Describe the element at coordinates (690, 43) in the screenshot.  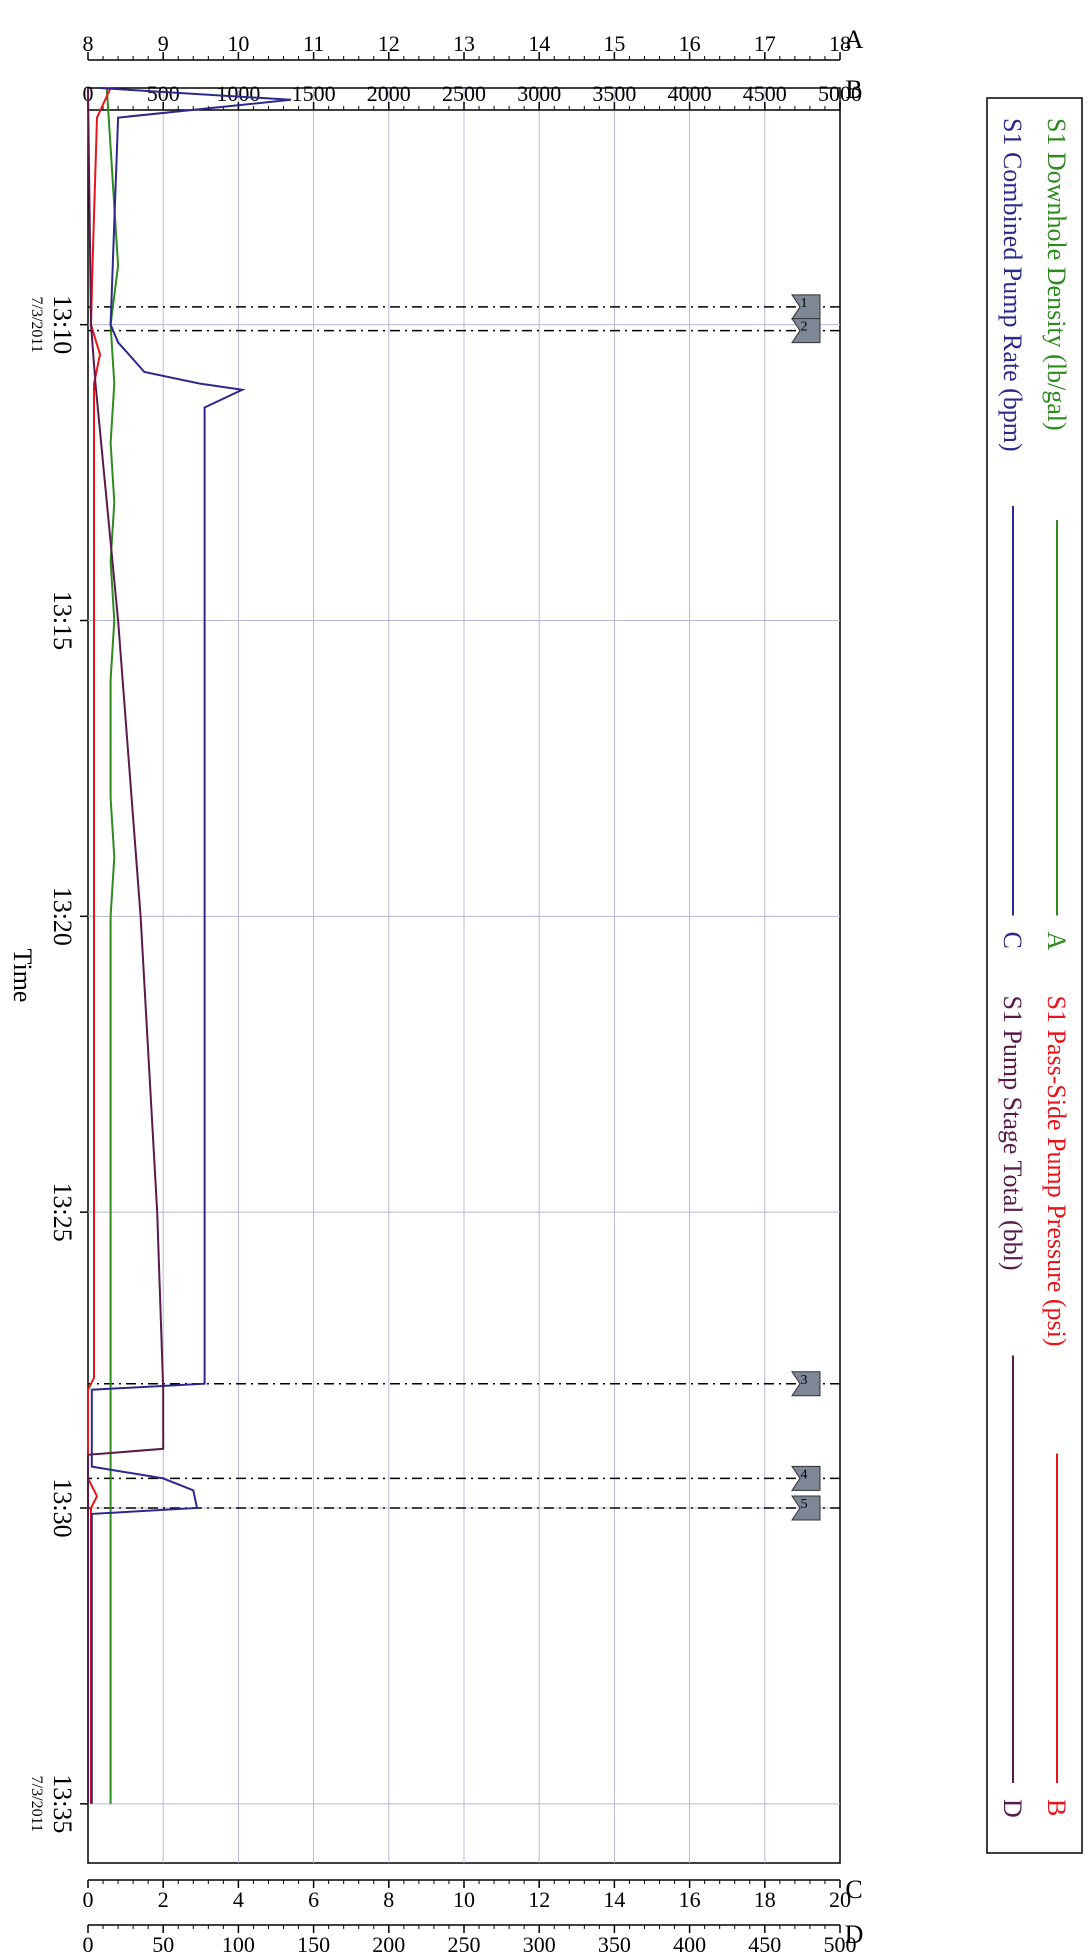
I see `axis-label-A: 16` at that location.